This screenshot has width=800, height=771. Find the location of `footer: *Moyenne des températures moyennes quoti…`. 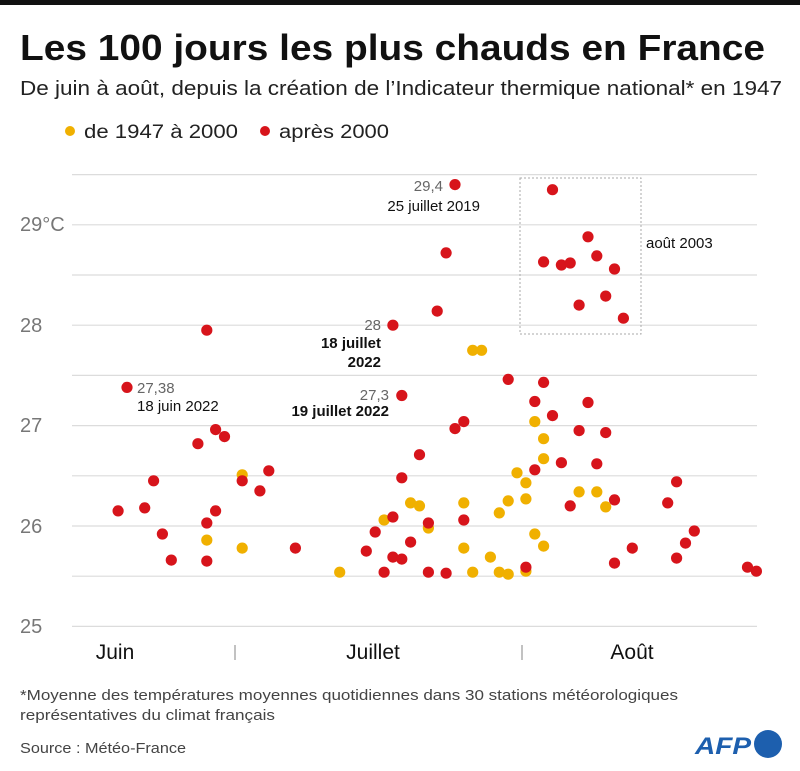

footer: *Moyenne des températures moyennes quoti… is located at coordinates (349, 722).